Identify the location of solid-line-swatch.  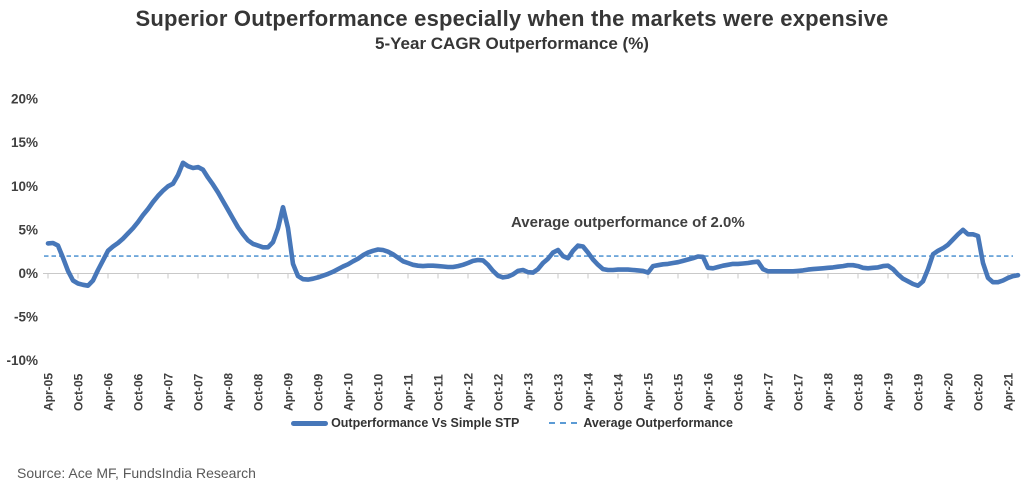
(310, 423).